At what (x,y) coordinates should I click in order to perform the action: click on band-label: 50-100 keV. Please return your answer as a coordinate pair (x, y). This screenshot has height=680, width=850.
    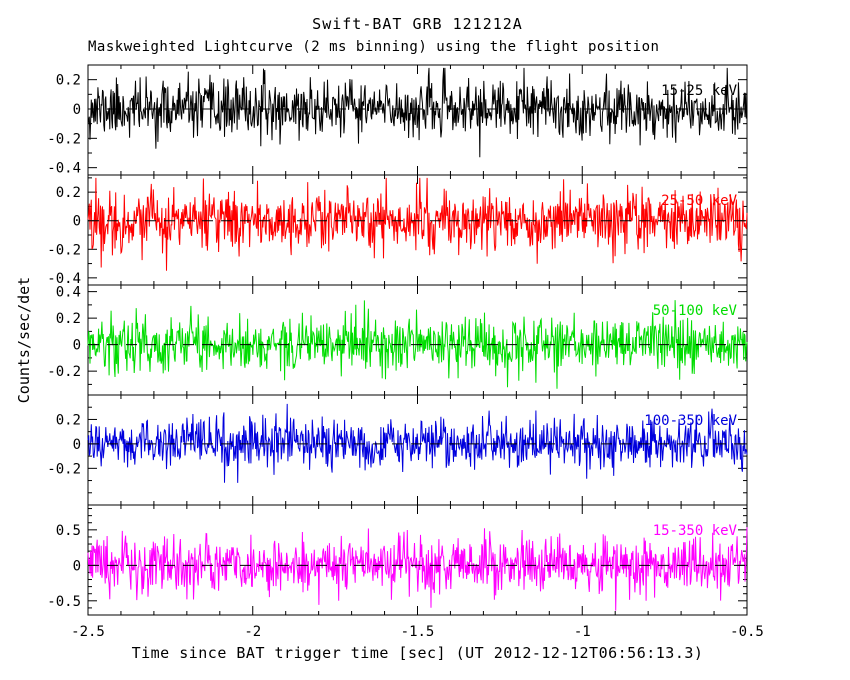
    Looking at the image, I should click on (695, 311).